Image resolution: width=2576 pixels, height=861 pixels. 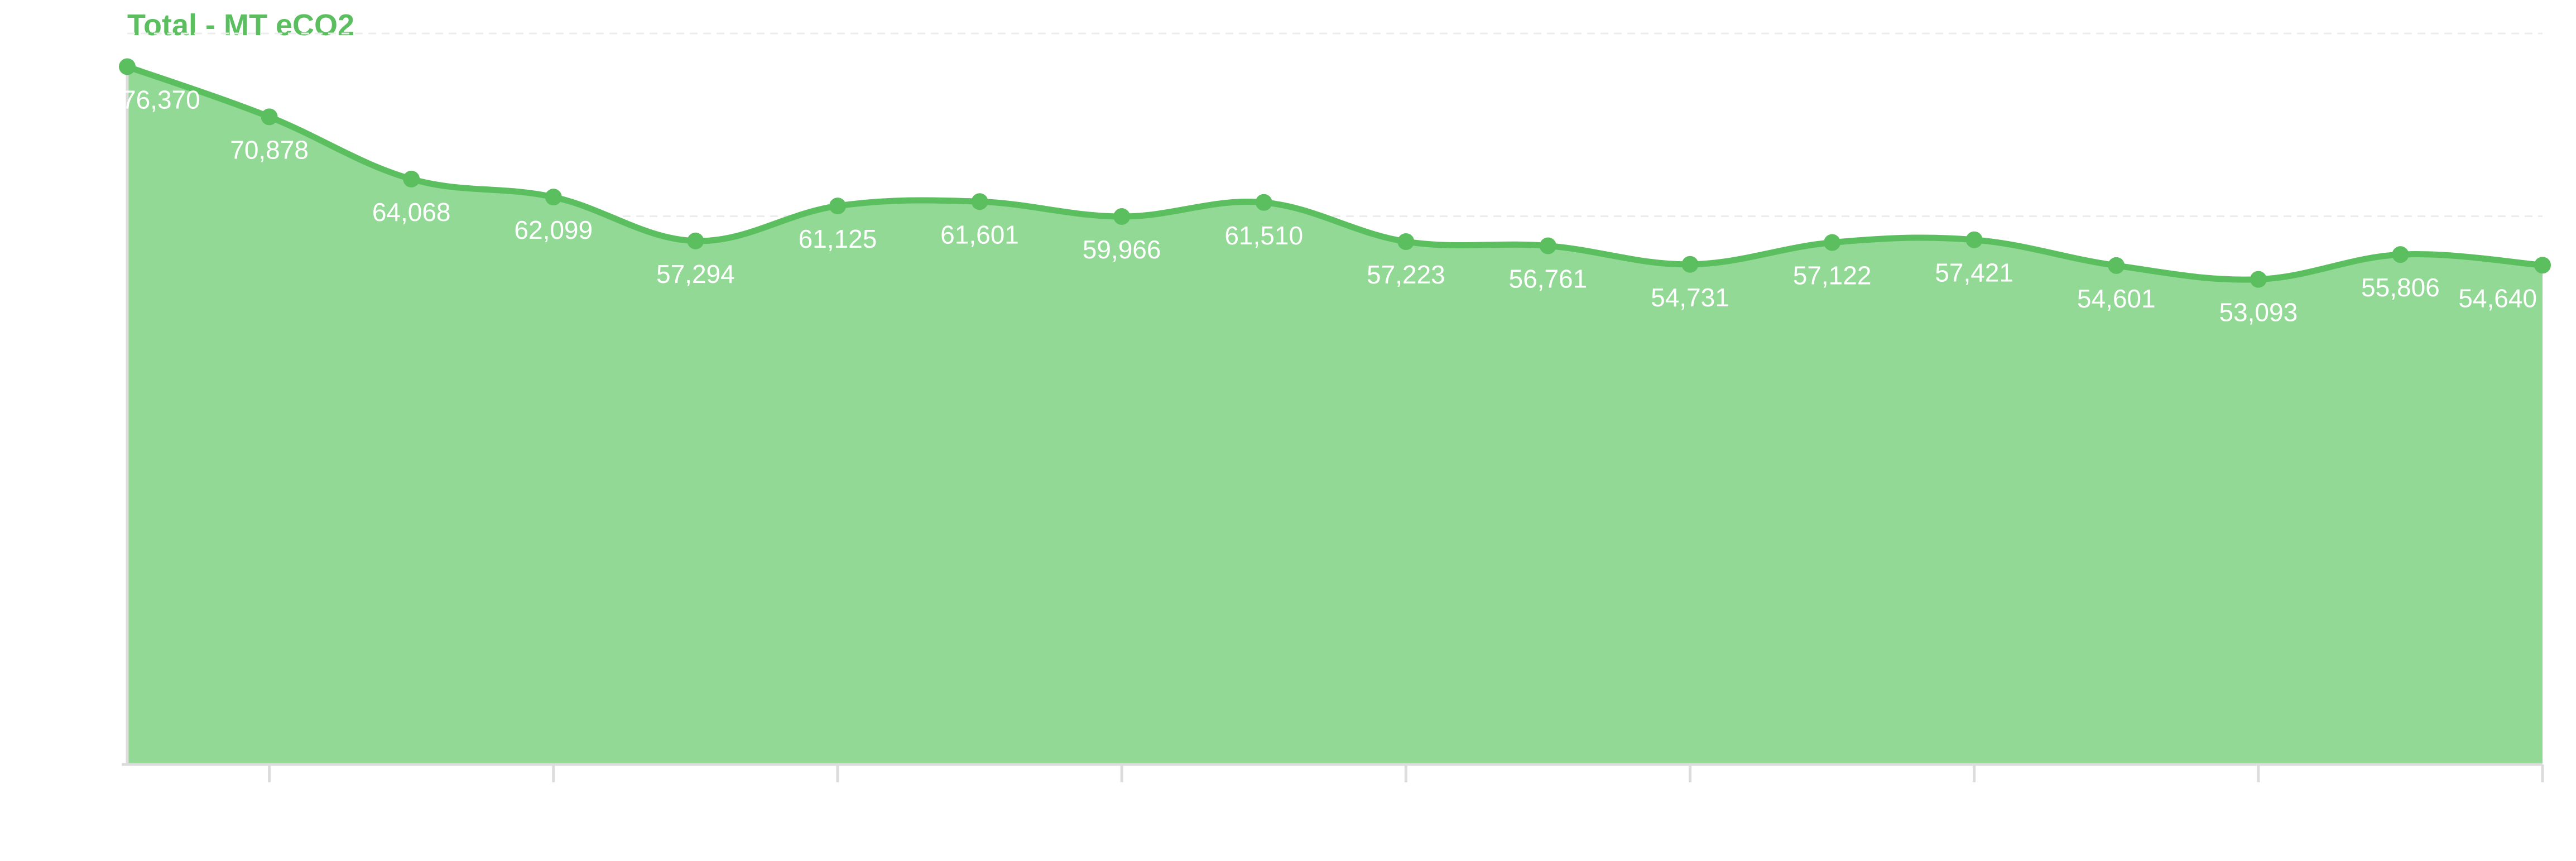 What do you see at coordinates (1690, 297) in the screenshot?
I see `data-label: 54,731` at bounding box center [1690, 297].